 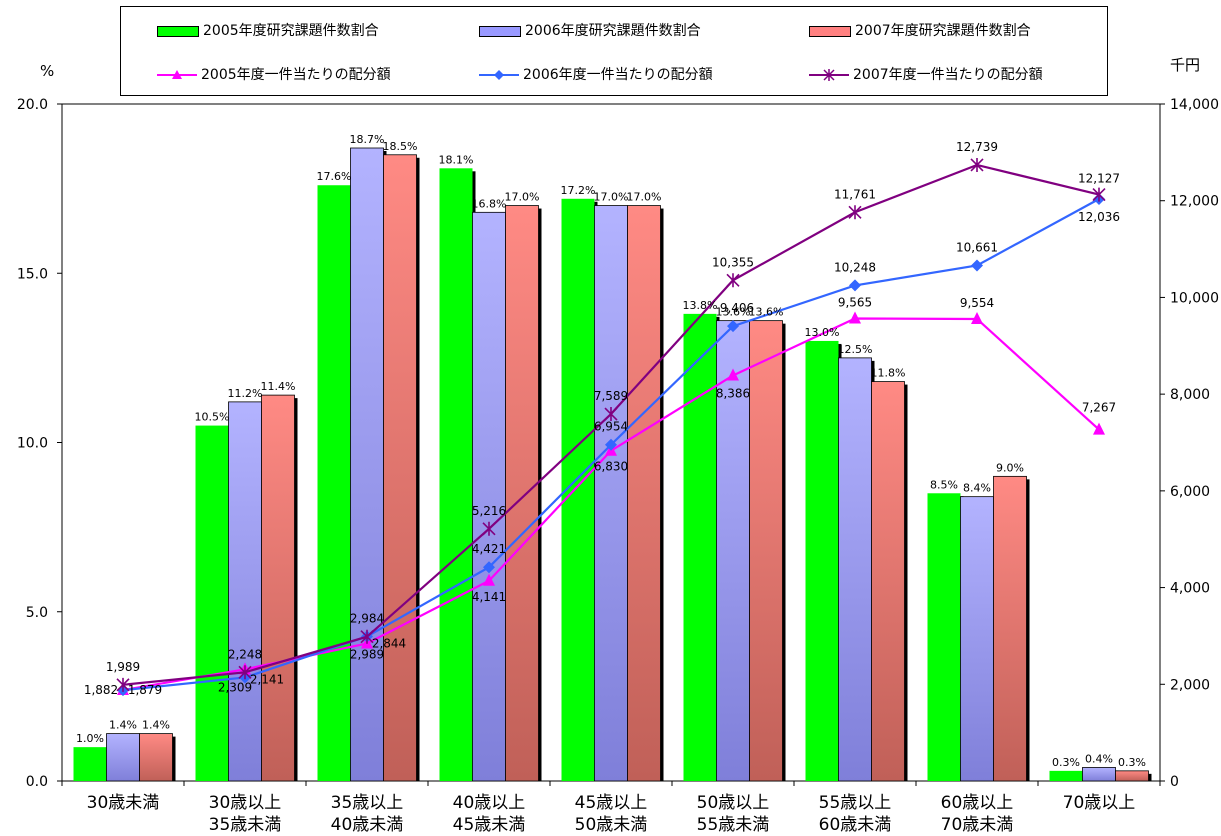 What do you see at coordinates (212, 417) in the screenshot?
I see `bar-label-2005-1: 10.5%` at bounding box center [212, 417].